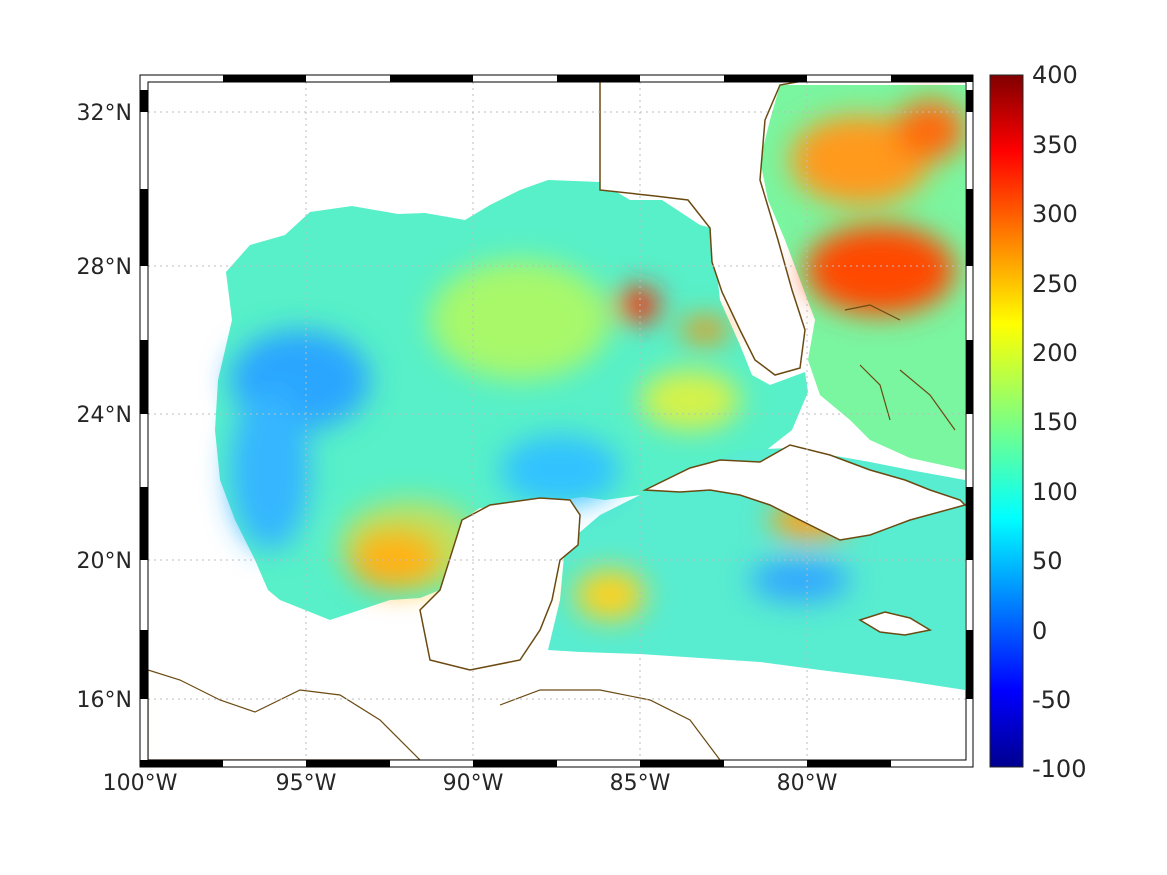 The image size is (1167, 875). I want to click on latitude-labels: 32°N 28°N 24°N 20°N 16°N, so click(104, 407).